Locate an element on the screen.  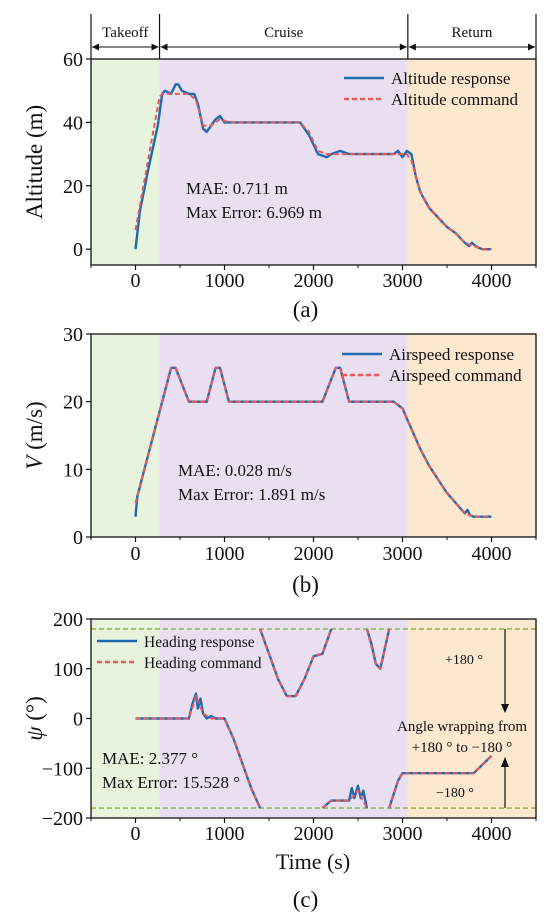
annotation-text: Max Error: 6.969 m is located at coordinates (254, 212).